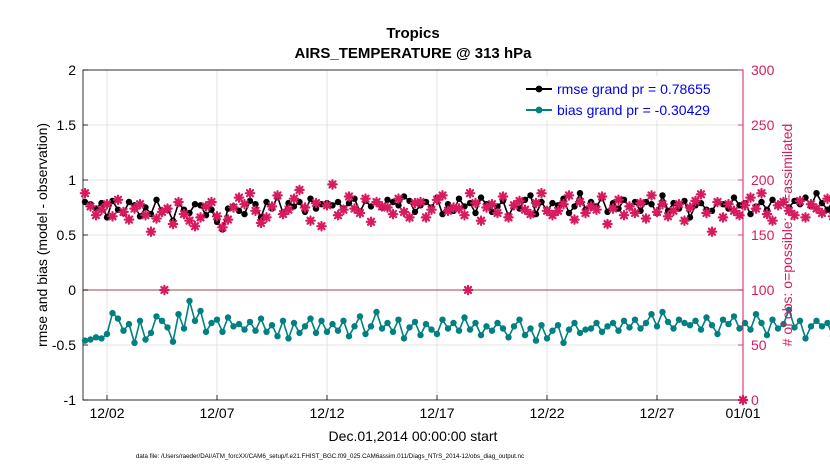 Image resolution: width=830 pixels, height=470 pixels. What do you see at coordinates (763, 125) in the screenshot?
I see `y2-tick-label: 250` at bounding box center [763, 125].